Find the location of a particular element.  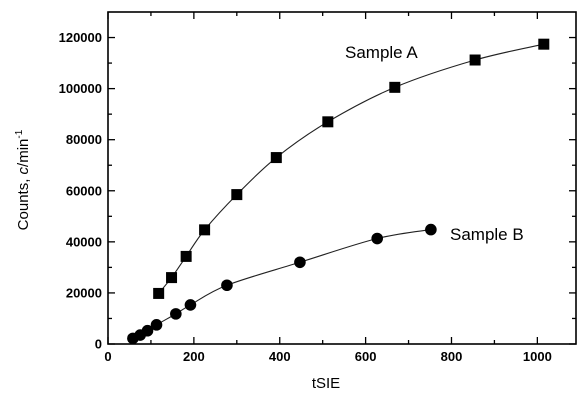

x-tick-label: 200 is located at coordinates (194, 356).